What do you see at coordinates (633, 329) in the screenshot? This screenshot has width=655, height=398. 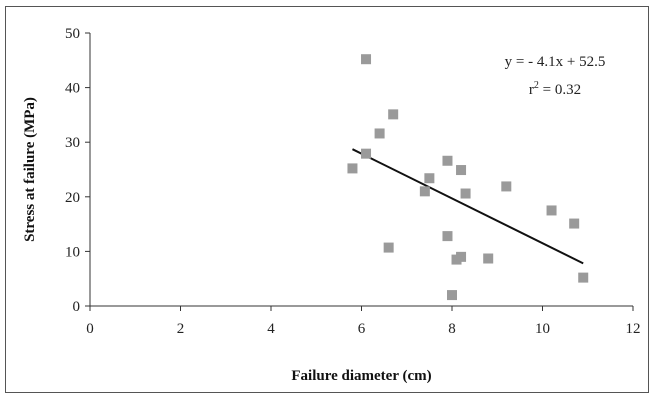 I see `x-tick-label: 12` at bounding box center [633, 329].